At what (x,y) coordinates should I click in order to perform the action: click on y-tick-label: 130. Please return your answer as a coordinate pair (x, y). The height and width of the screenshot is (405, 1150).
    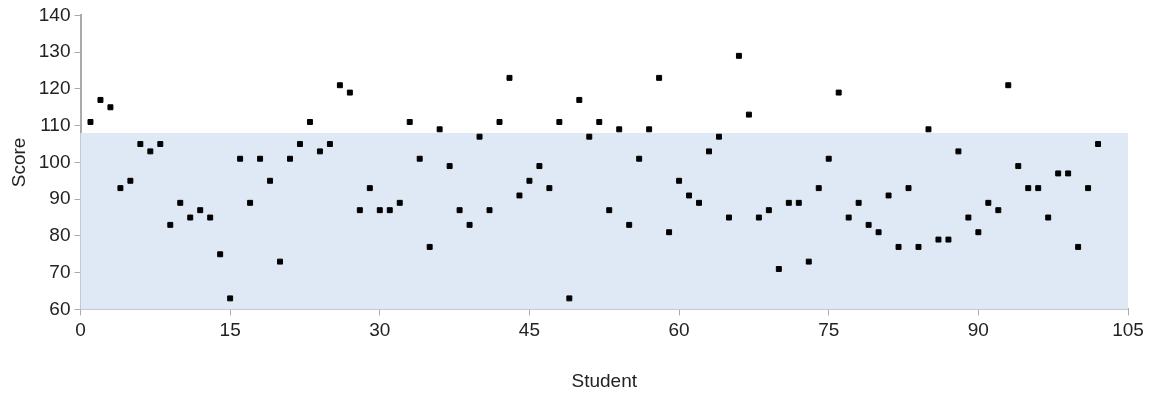
    Looking at the image, I should click on (54, 51).